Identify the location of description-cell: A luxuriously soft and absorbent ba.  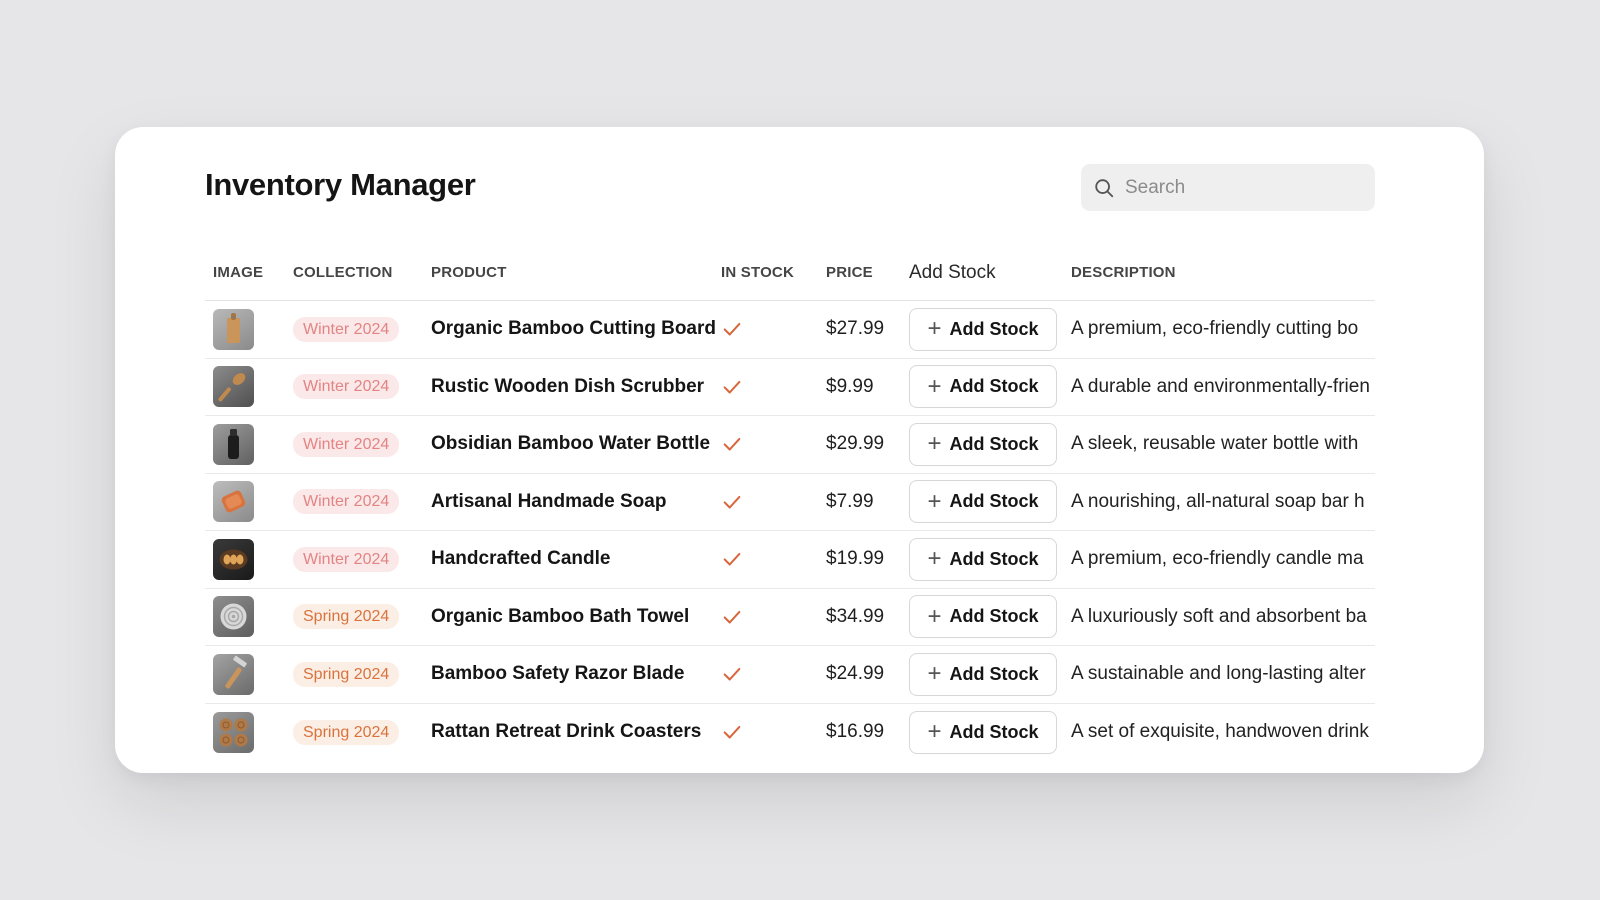
(1219, 616).